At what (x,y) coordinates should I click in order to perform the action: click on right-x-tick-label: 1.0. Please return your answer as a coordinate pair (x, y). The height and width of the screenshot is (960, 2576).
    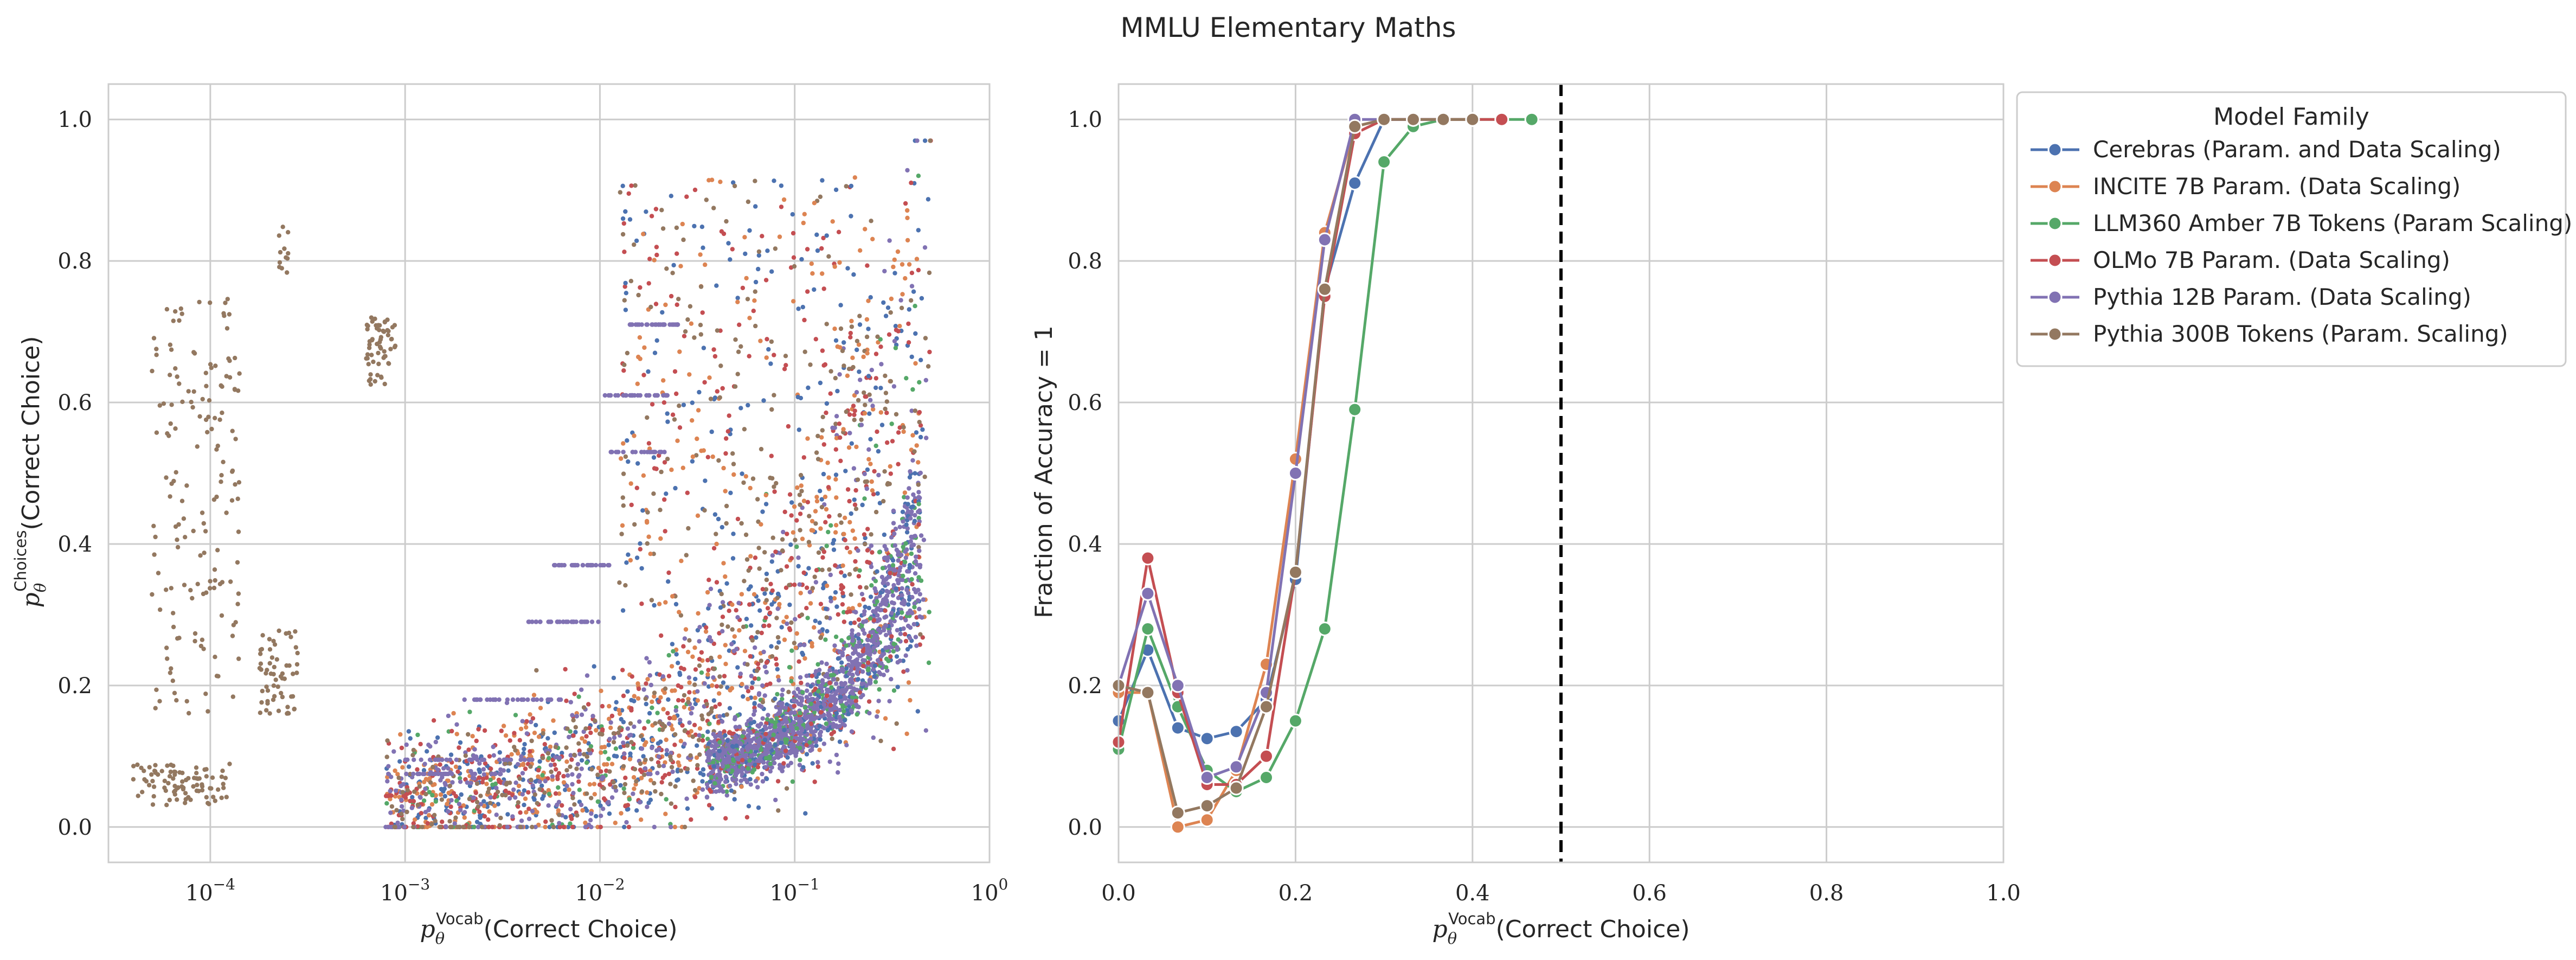
    Looking at the image, I should click on (2003, 893).